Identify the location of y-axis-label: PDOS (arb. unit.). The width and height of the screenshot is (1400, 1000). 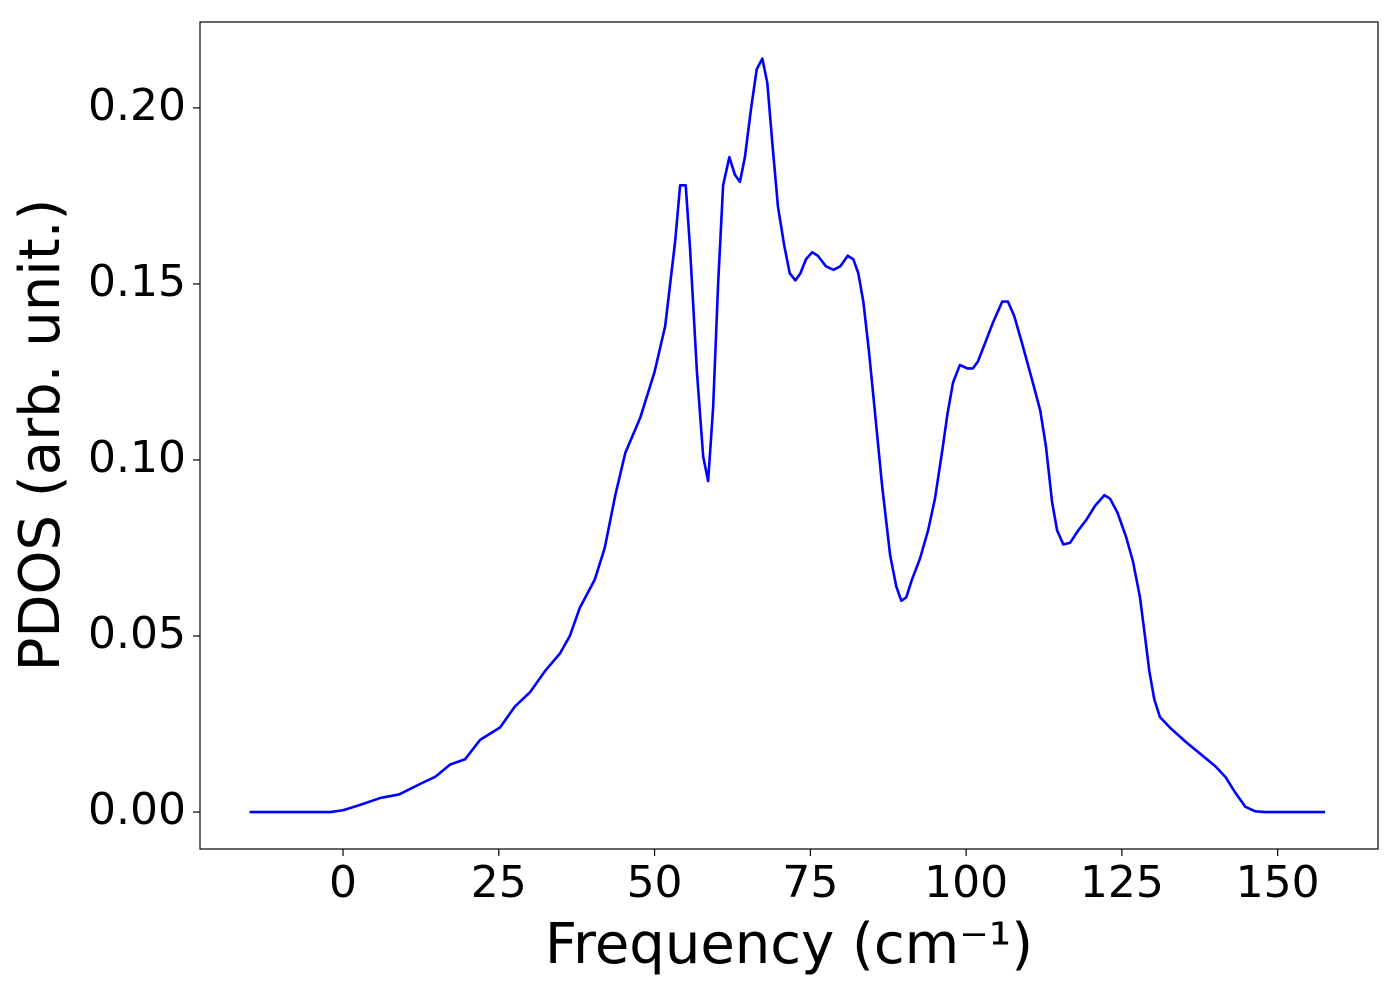
(40, 435).